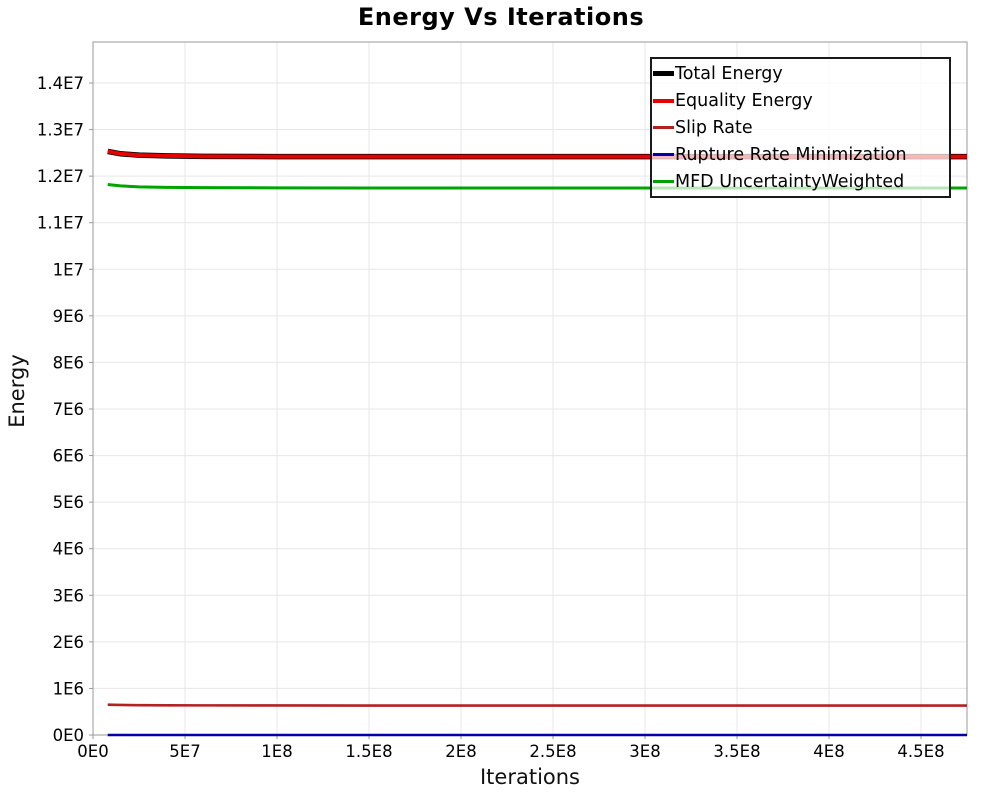  I want to click on y-tick-label: 3E6, so click(68, 595).